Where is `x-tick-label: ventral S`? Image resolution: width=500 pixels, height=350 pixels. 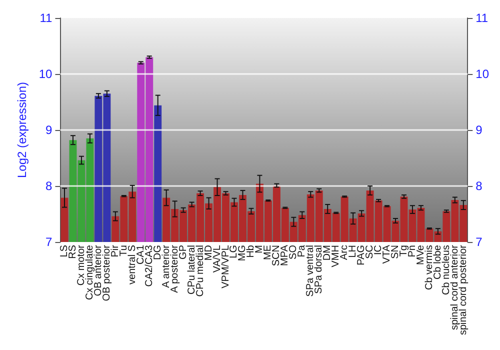
x-tick-label: ventral S is located at coordinates (132, 264).